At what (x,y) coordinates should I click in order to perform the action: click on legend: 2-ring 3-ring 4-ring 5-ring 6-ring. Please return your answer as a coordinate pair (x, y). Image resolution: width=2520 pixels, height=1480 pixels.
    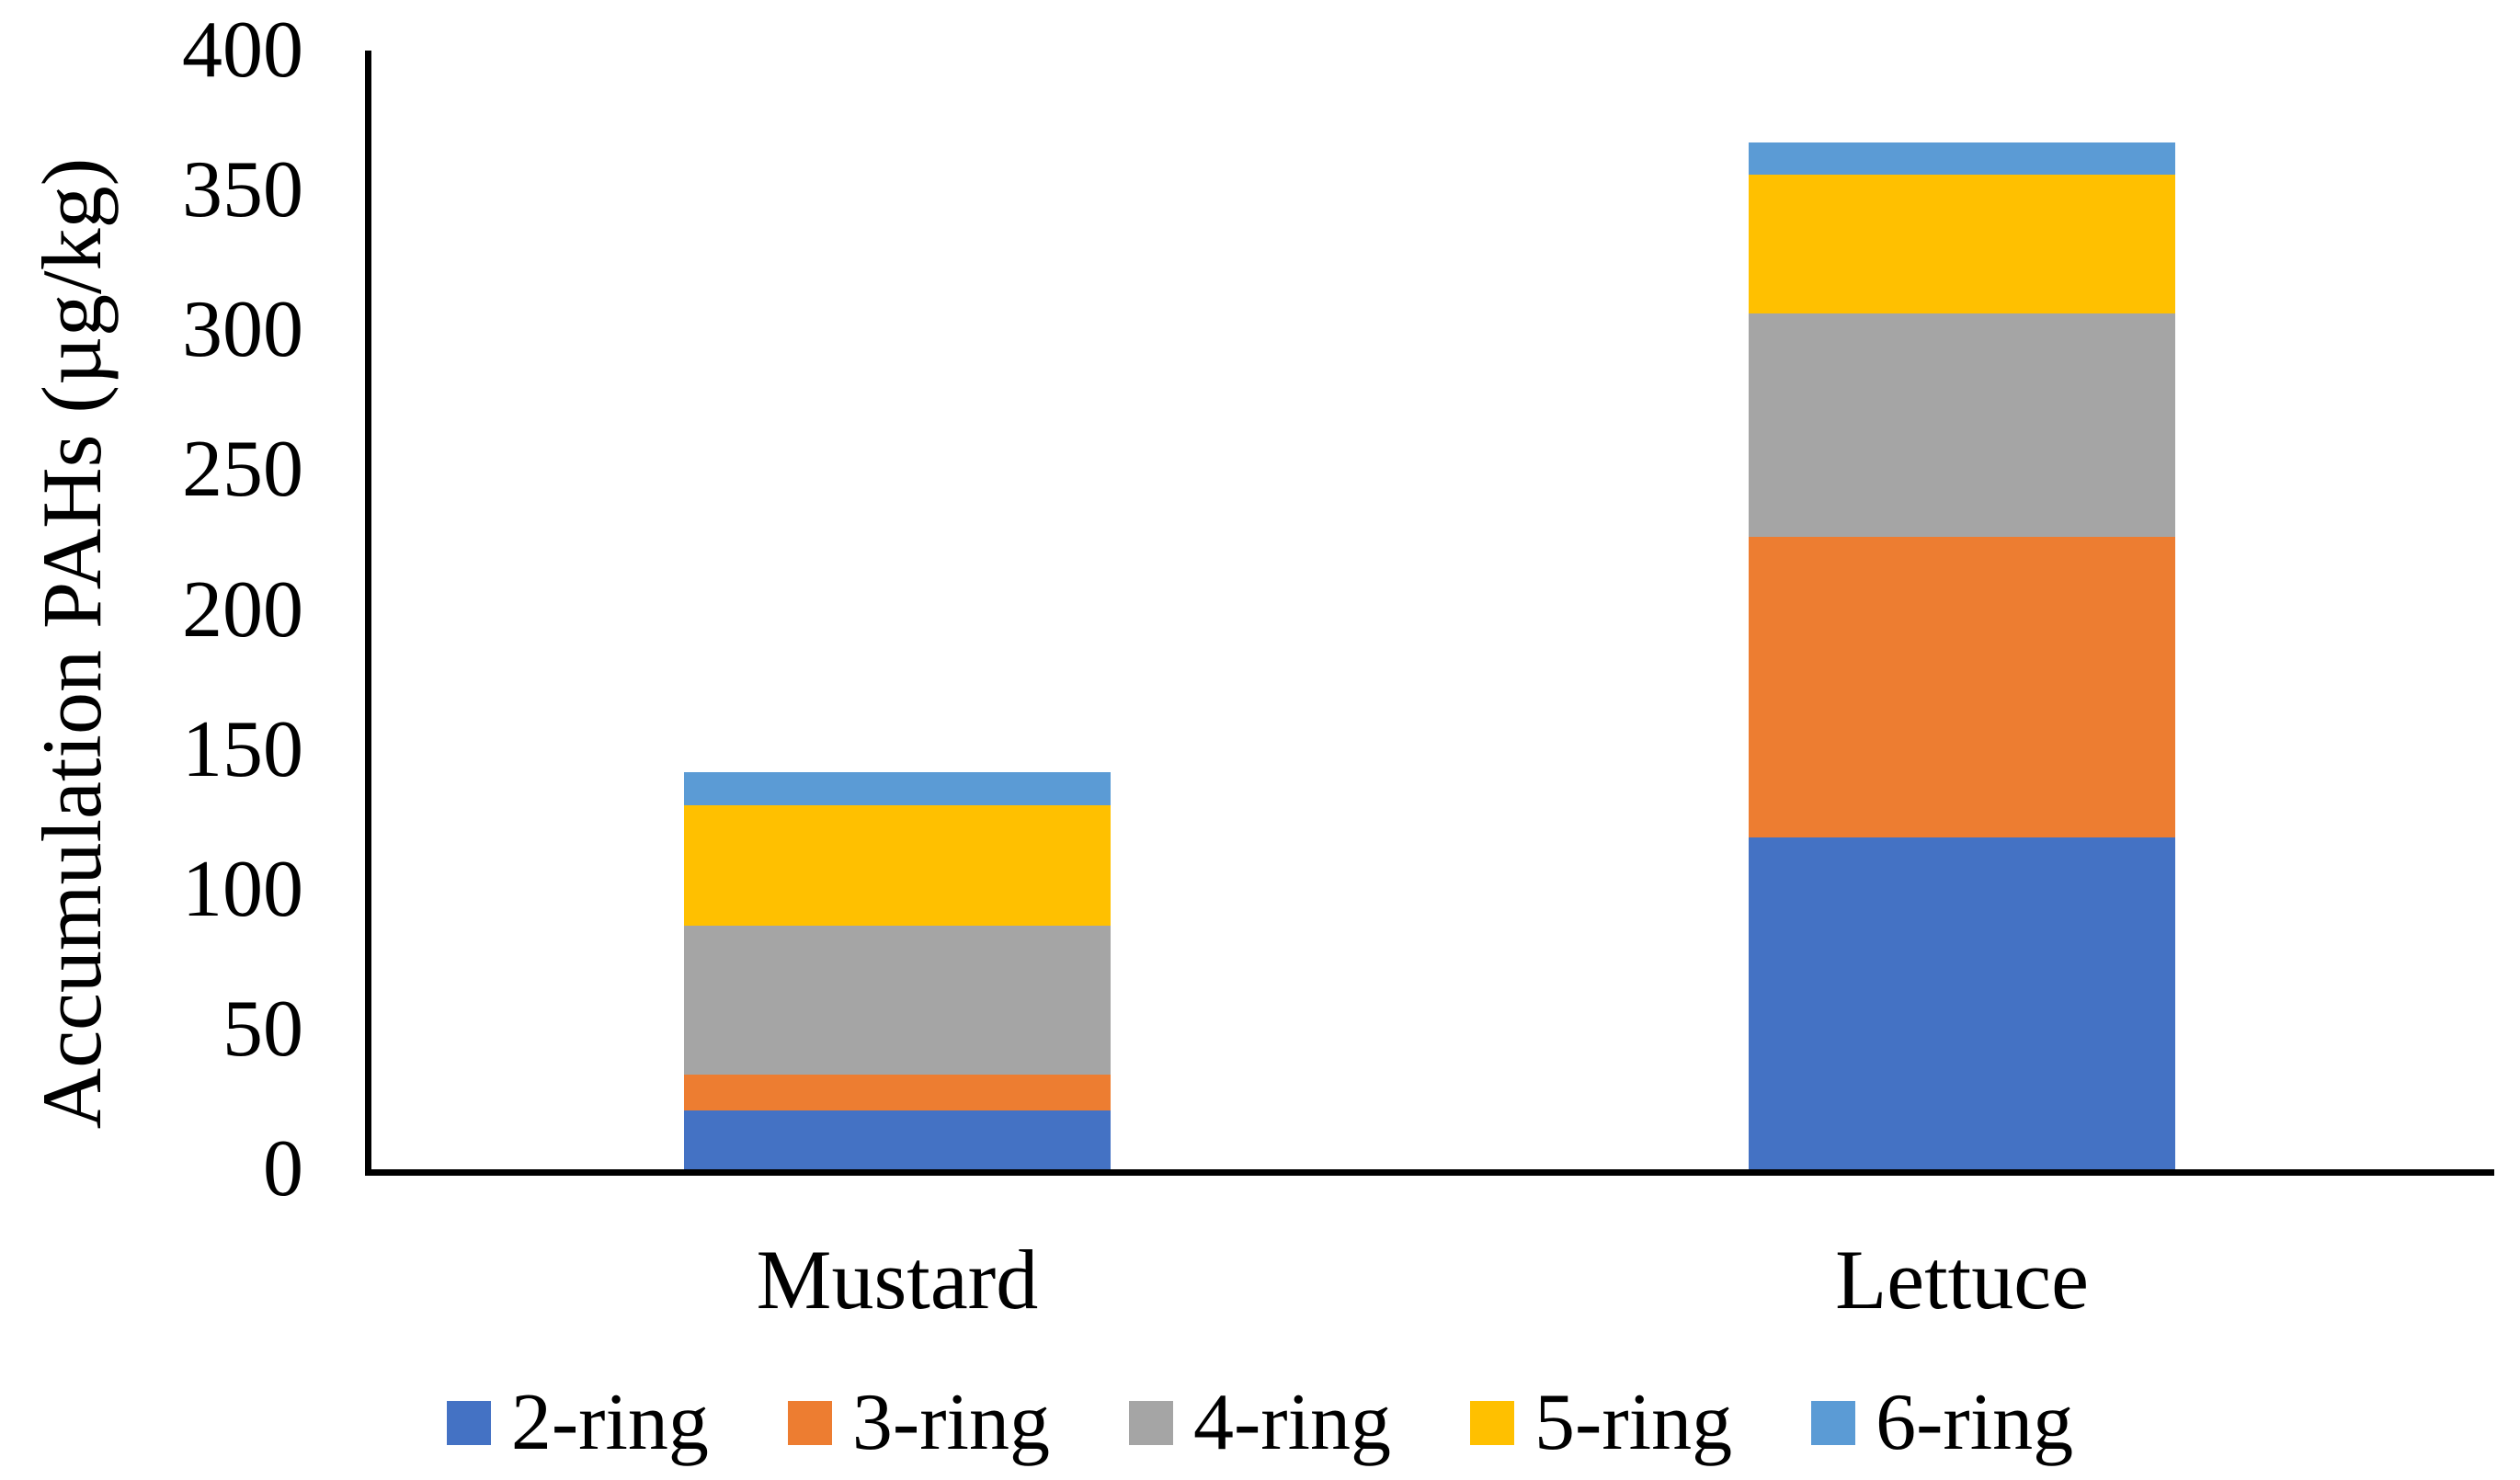
    Looking at the image, I should click on (1260, 1423).